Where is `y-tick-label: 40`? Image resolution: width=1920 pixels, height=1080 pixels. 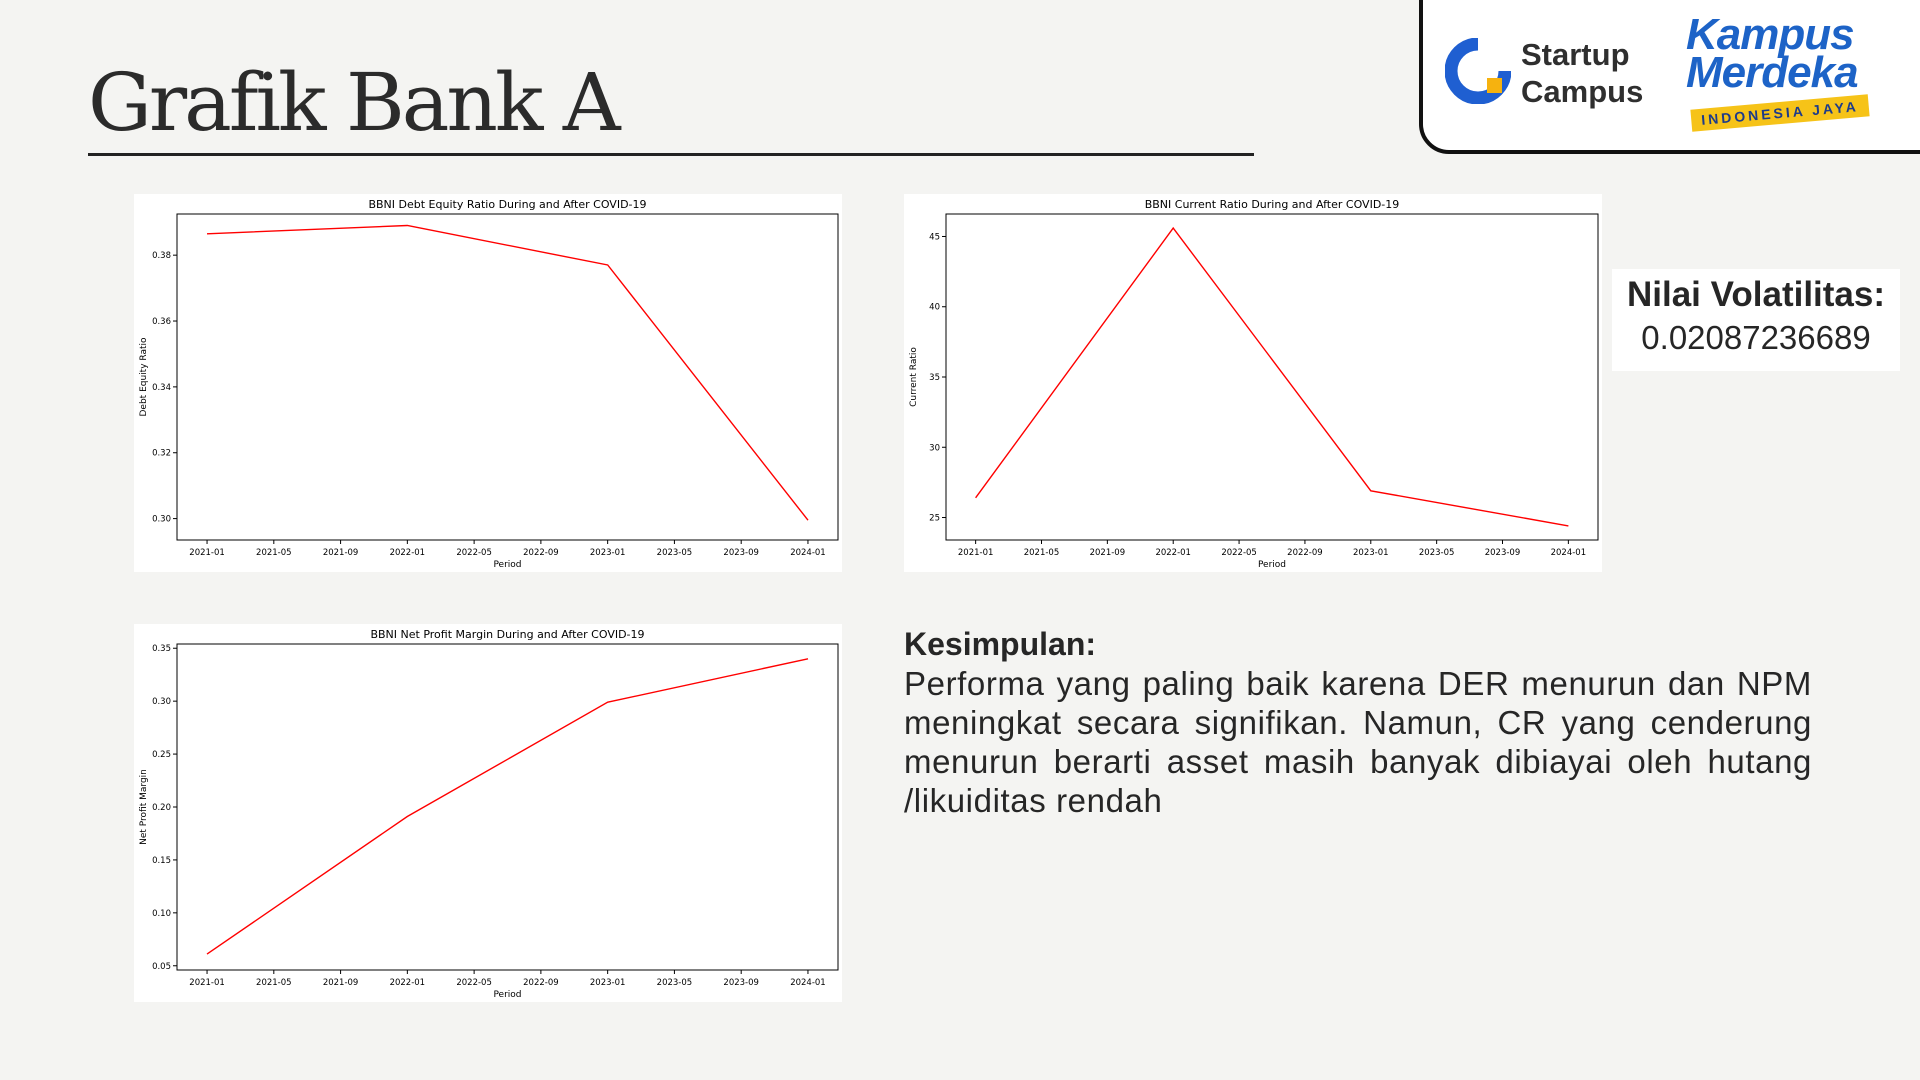
y-tick-label: 40 is located at coordinates (934, 308).